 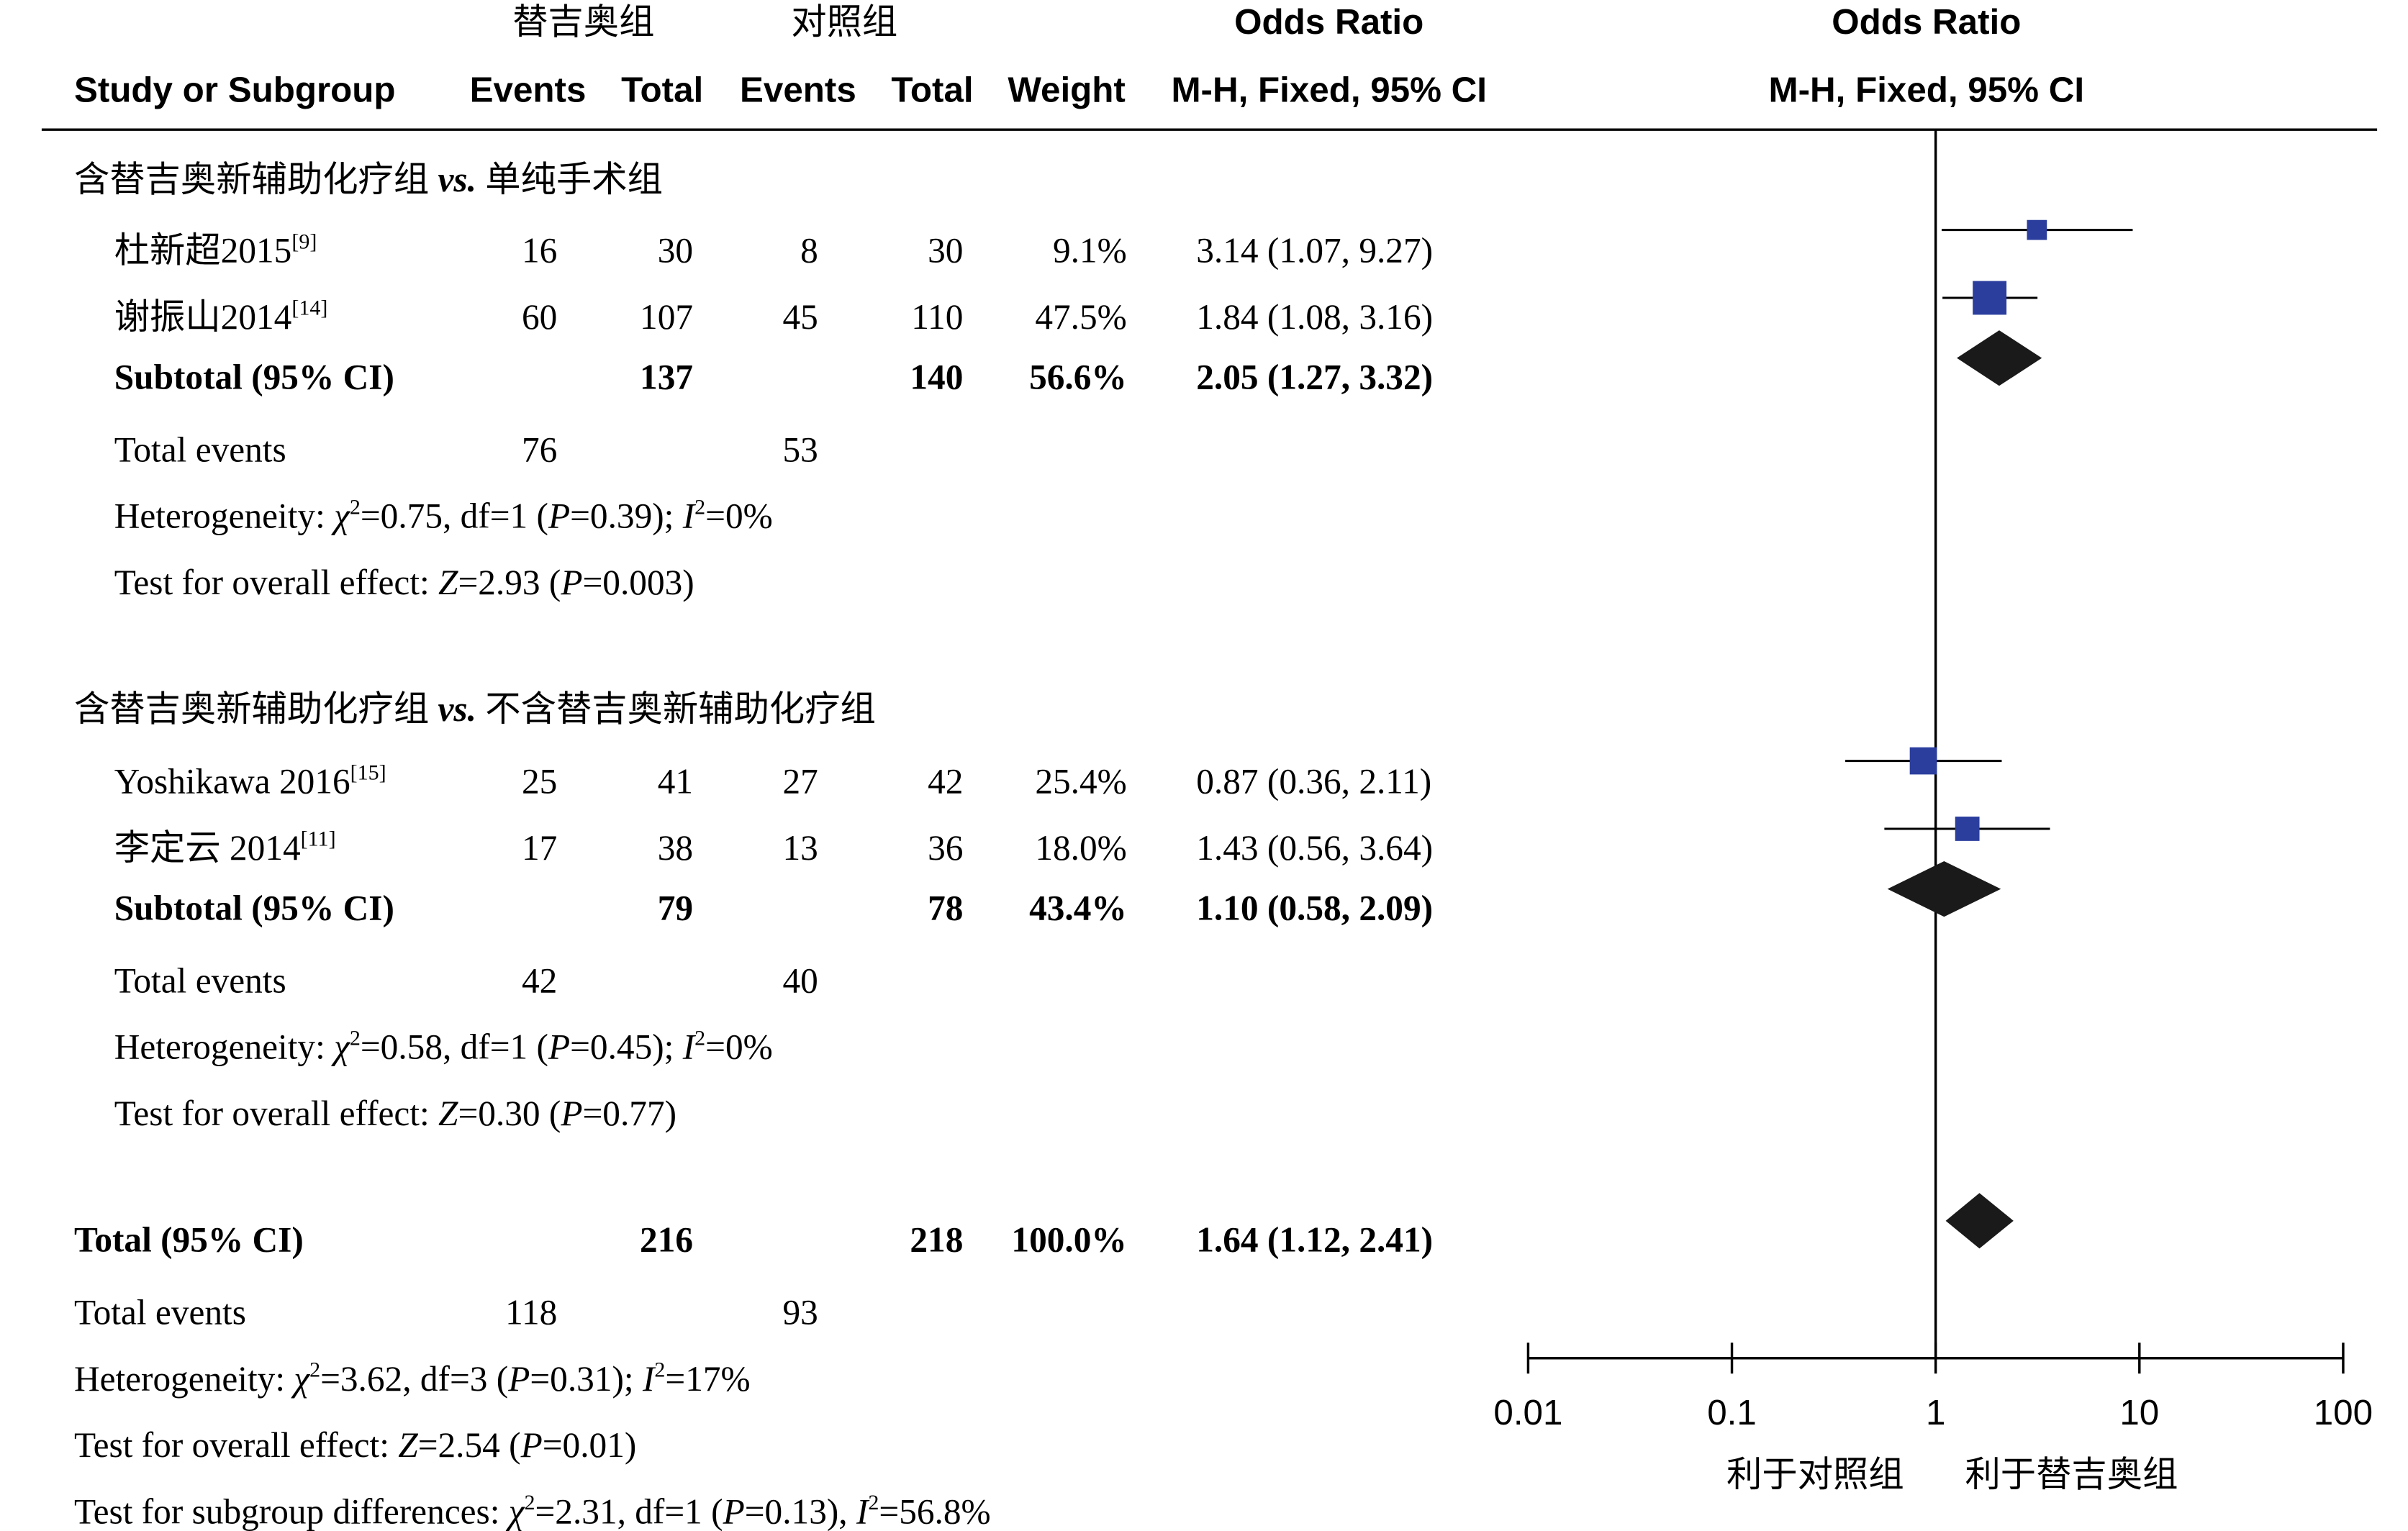 I want to click on study-total1: 107, so click(x=666, y=317).